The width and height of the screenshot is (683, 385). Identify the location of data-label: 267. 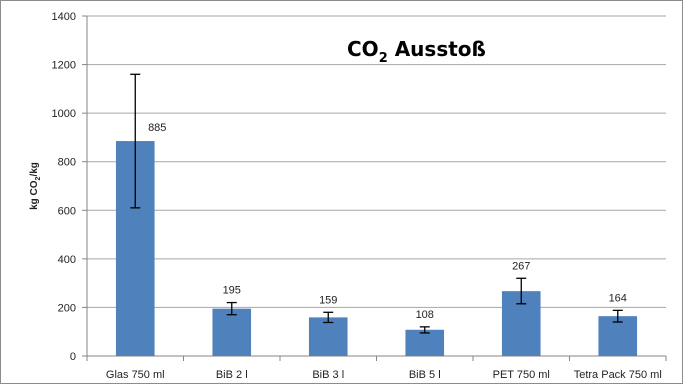
(521, 266).